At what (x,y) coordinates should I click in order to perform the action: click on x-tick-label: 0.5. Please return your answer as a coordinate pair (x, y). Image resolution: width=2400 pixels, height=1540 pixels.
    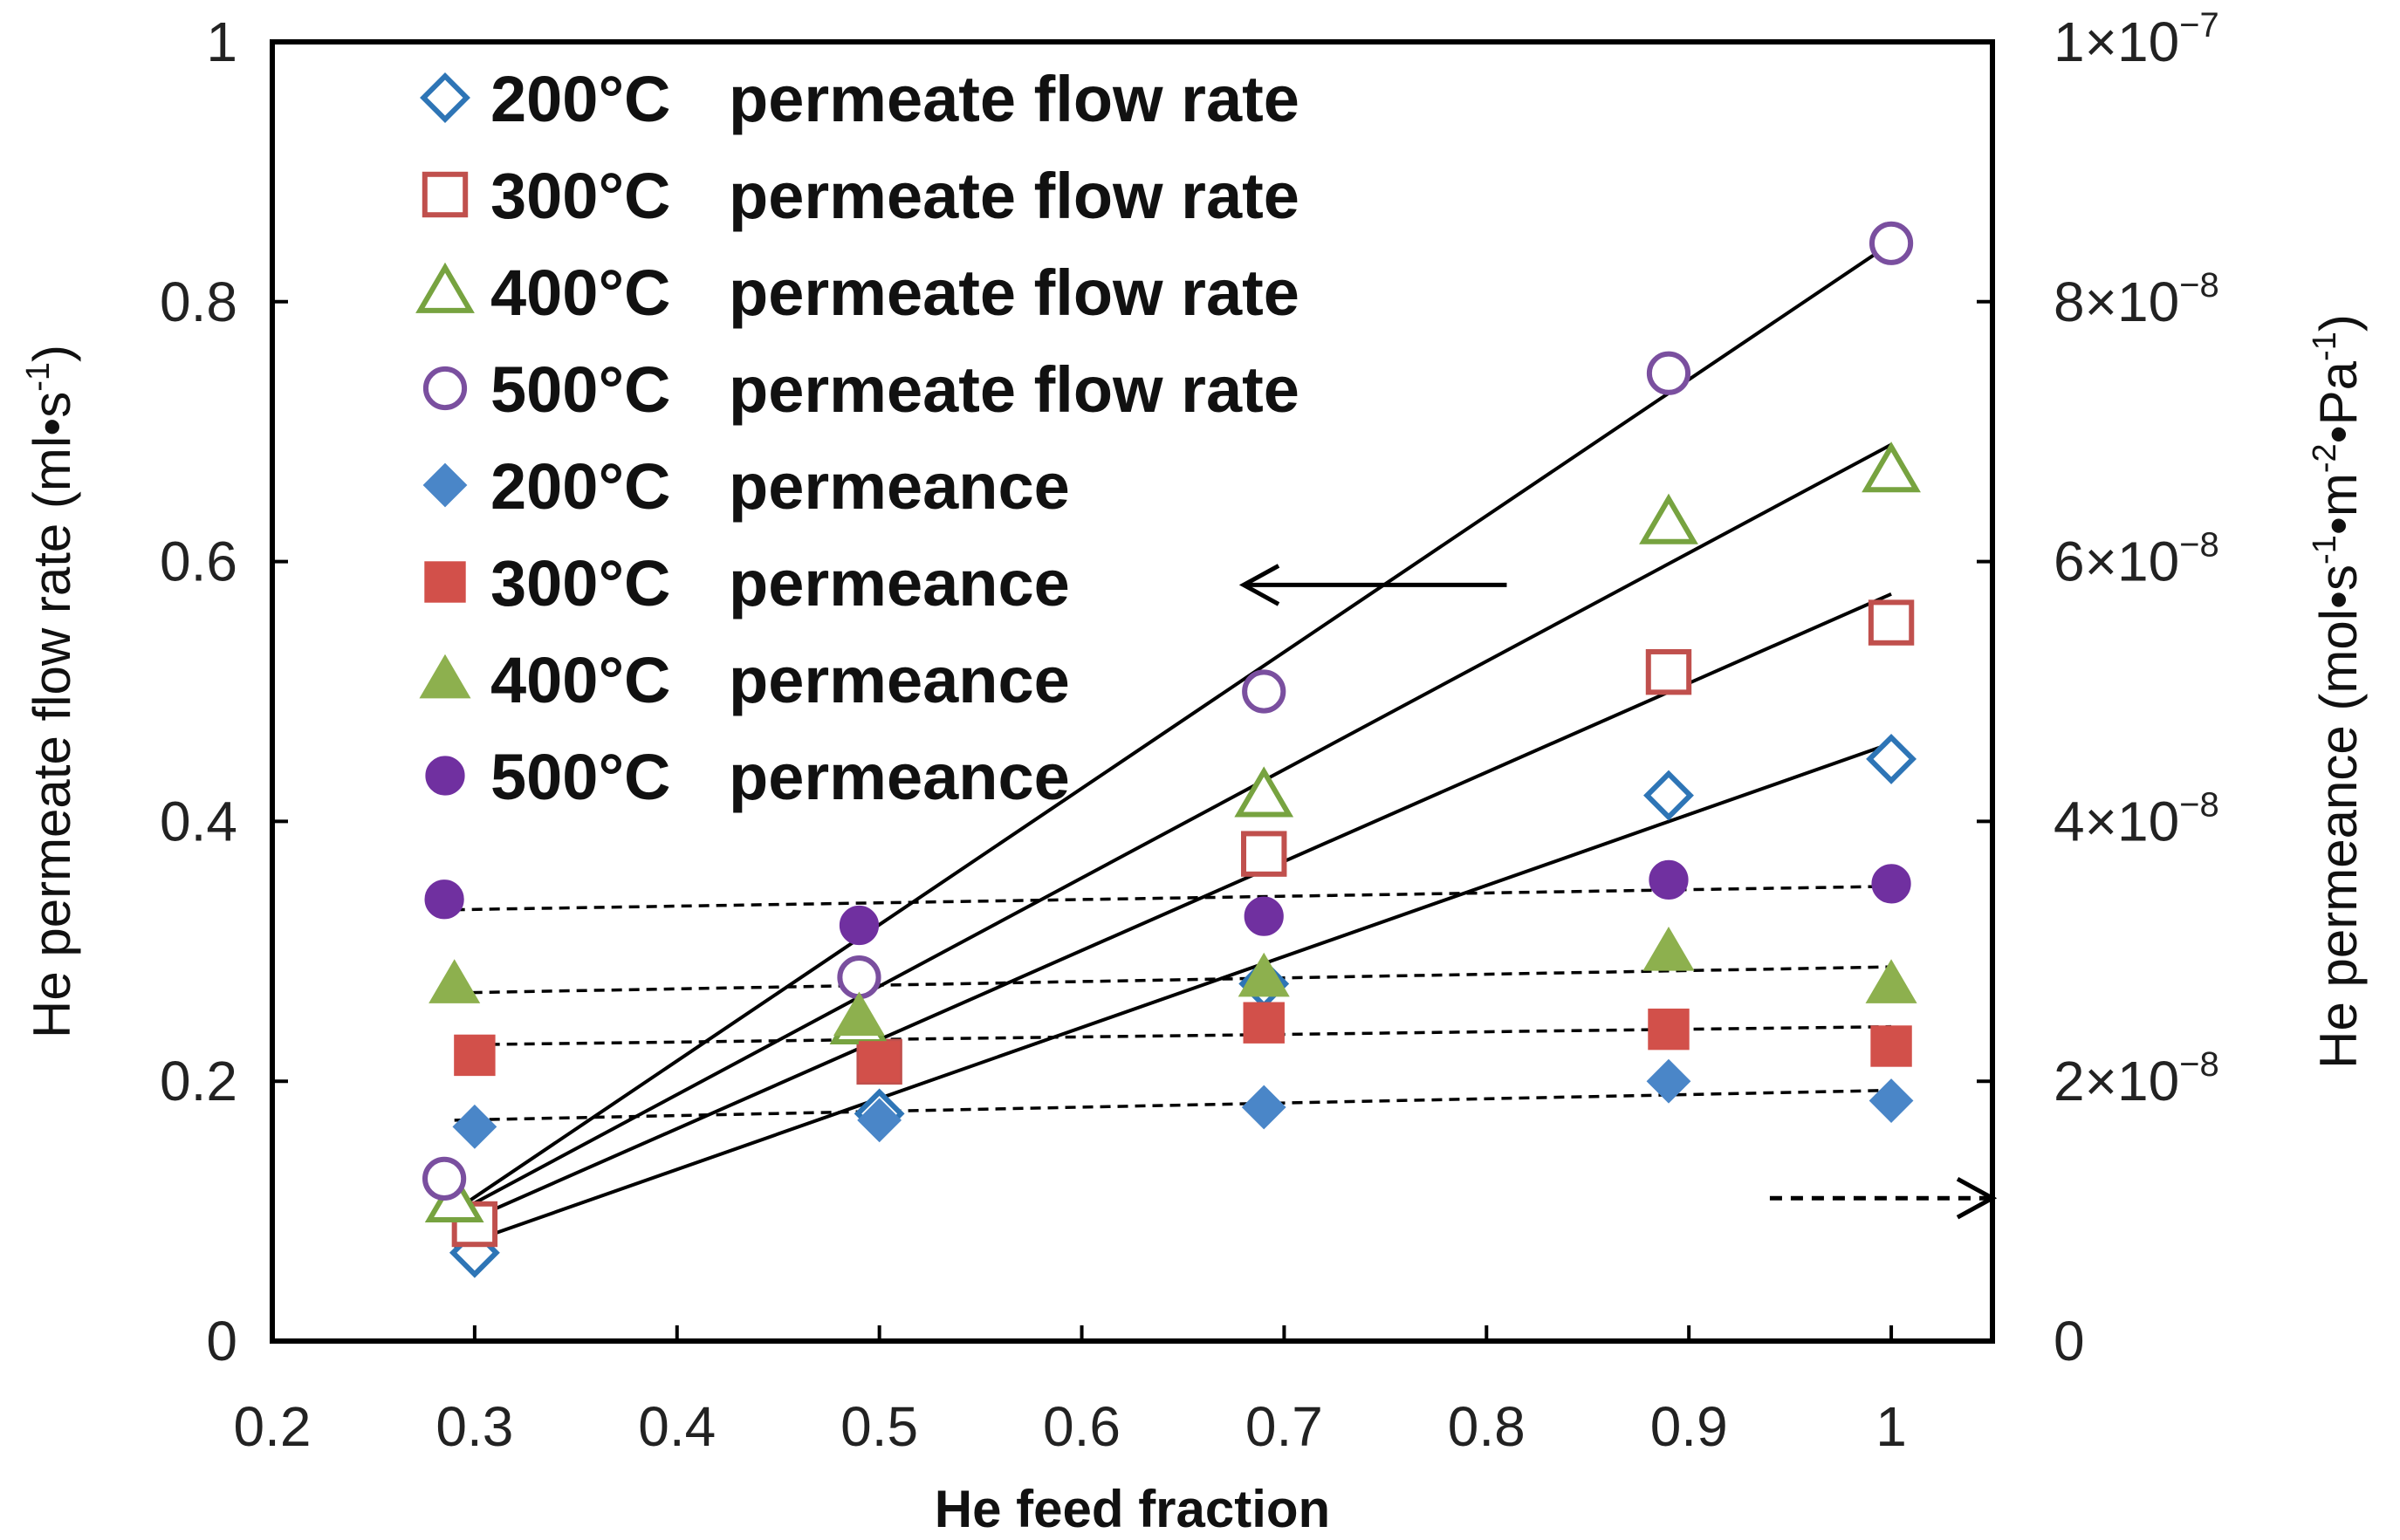
    Looking at the image, I should click on (879, 1426).